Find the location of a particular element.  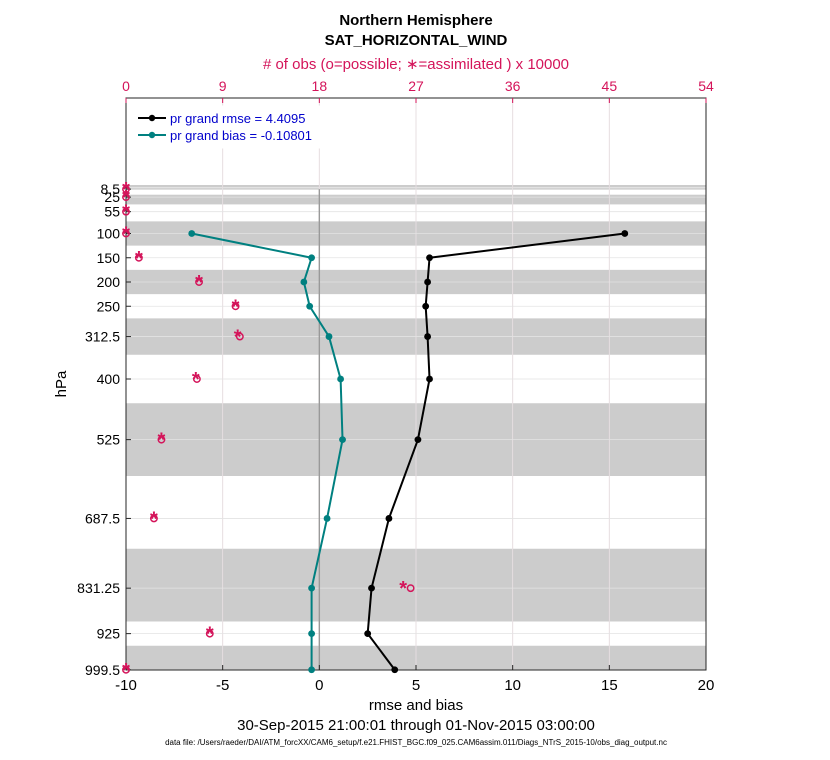

obs-assimilated-point-1: * is located at coordinates (126, 198).